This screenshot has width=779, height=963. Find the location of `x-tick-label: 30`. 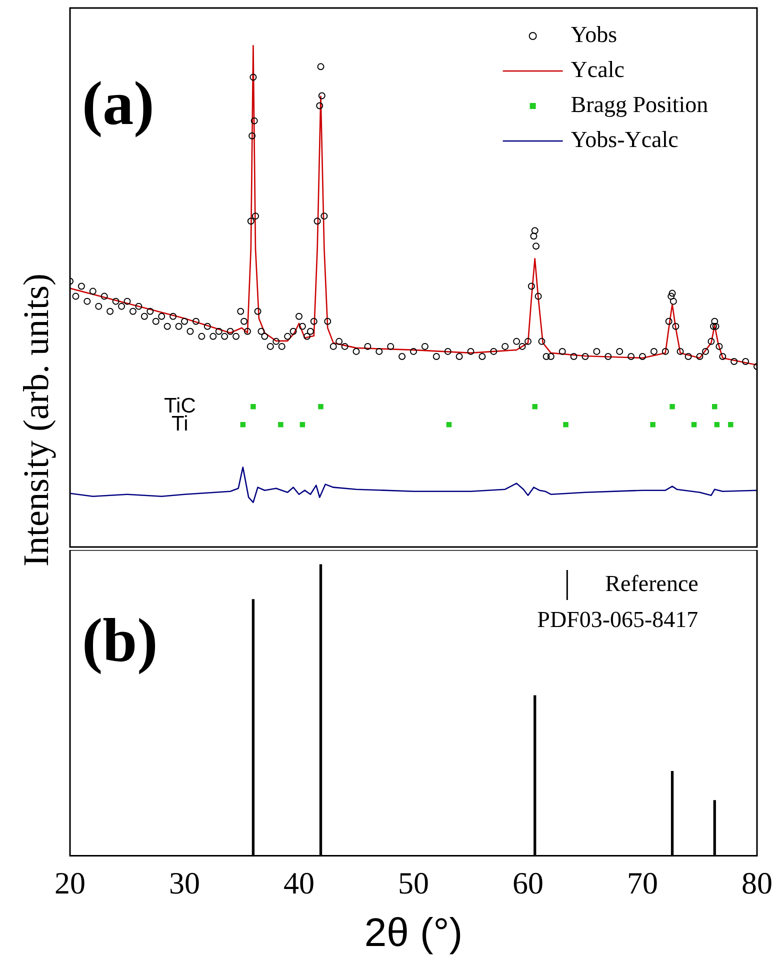

x-tick-label: 30 is located at coordinates (184, 883).